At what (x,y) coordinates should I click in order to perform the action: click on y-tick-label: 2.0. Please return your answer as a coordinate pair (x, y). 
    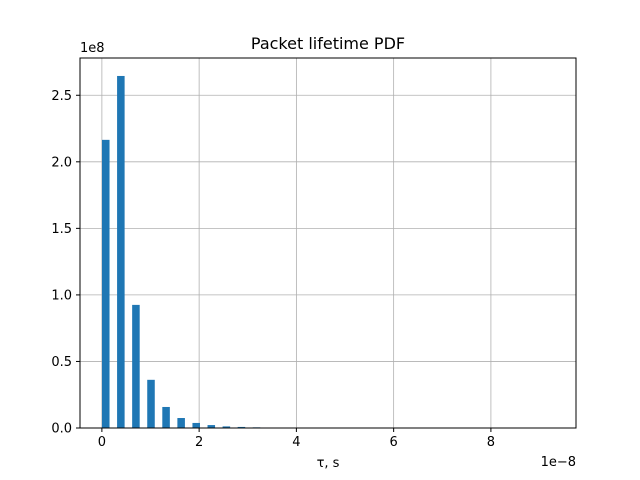
    Looking at the image, I should click on (61, 162).